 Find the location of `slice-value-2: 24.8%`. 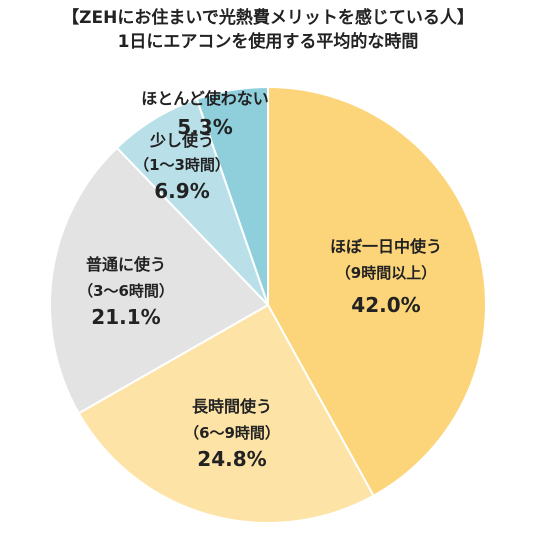

slice-value-2: 24.8% is located at coordinates (231, 459).